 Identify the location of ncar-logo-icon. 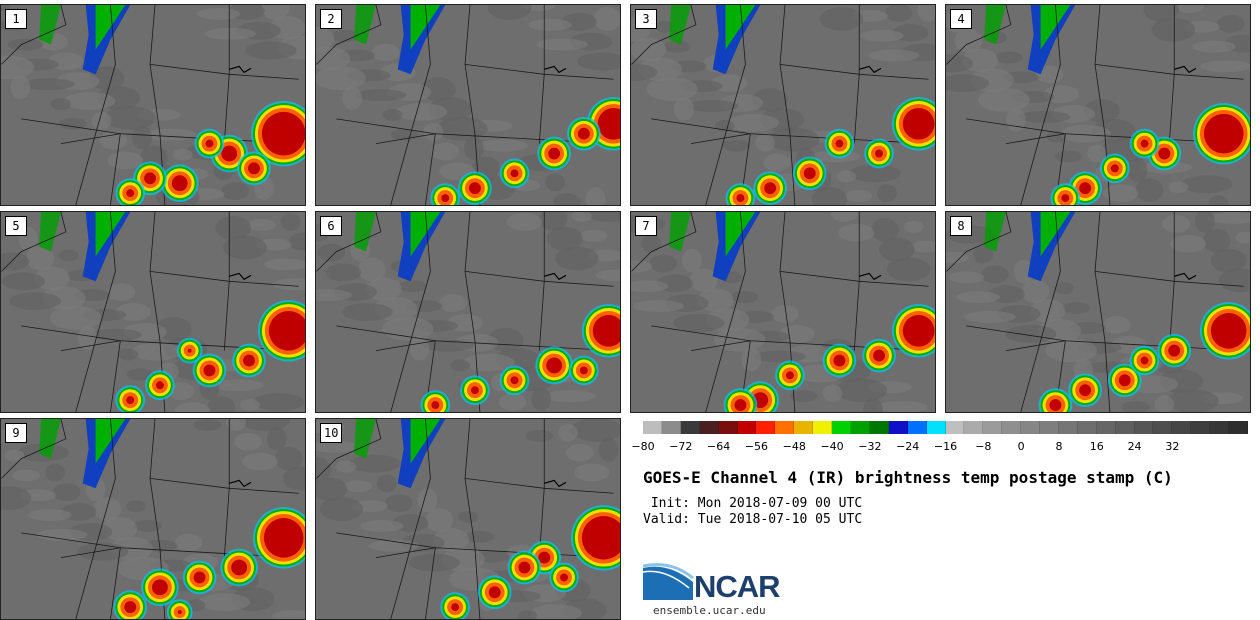
(668, 581).